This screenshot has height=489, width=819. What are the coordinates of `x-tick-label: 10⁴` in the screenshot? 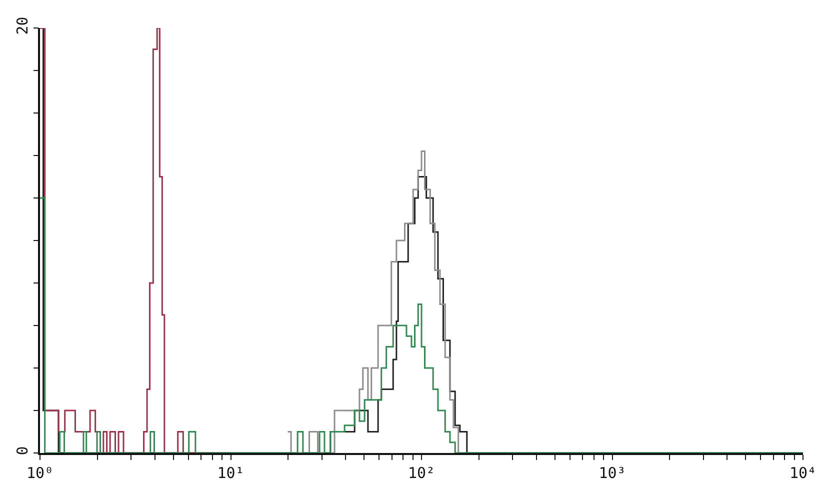 It's located at (803, 473).